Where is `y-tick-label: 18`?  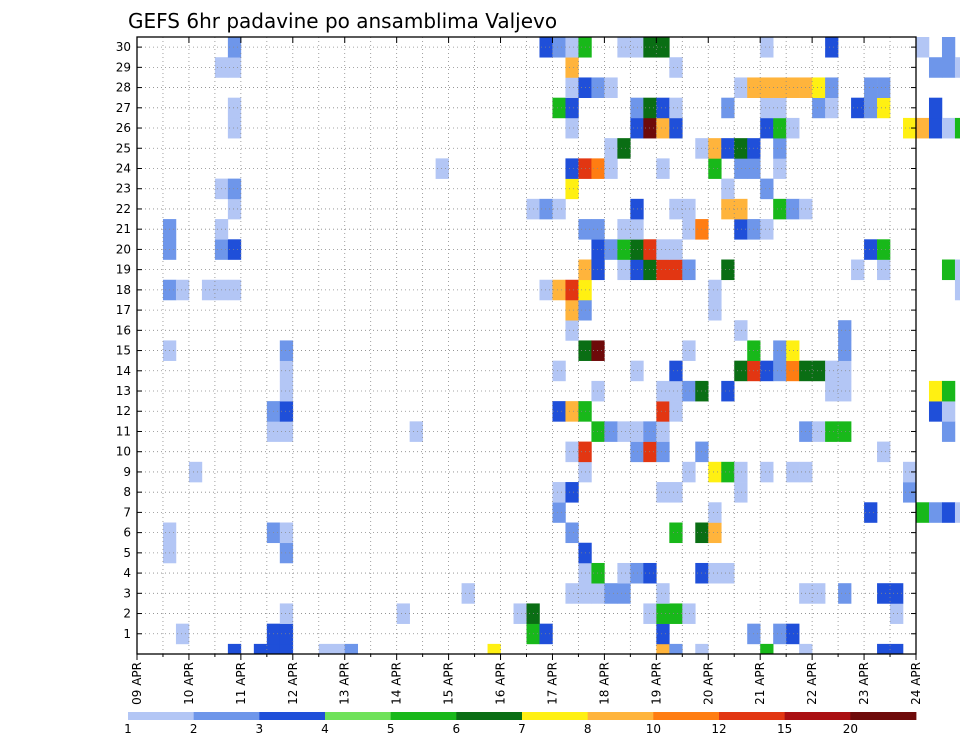
y-tick-label: 18 is located at coordinates (123, 290).